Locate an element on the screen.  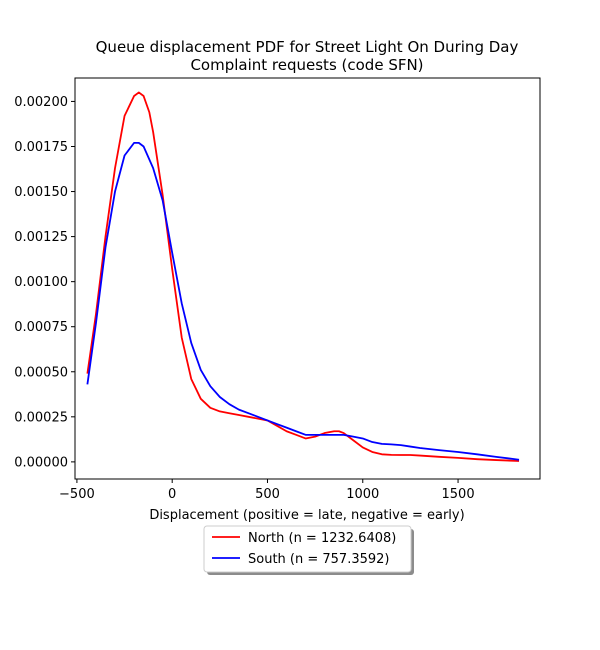
x-tick-label: 1500 is located at coordinates (458, 494).